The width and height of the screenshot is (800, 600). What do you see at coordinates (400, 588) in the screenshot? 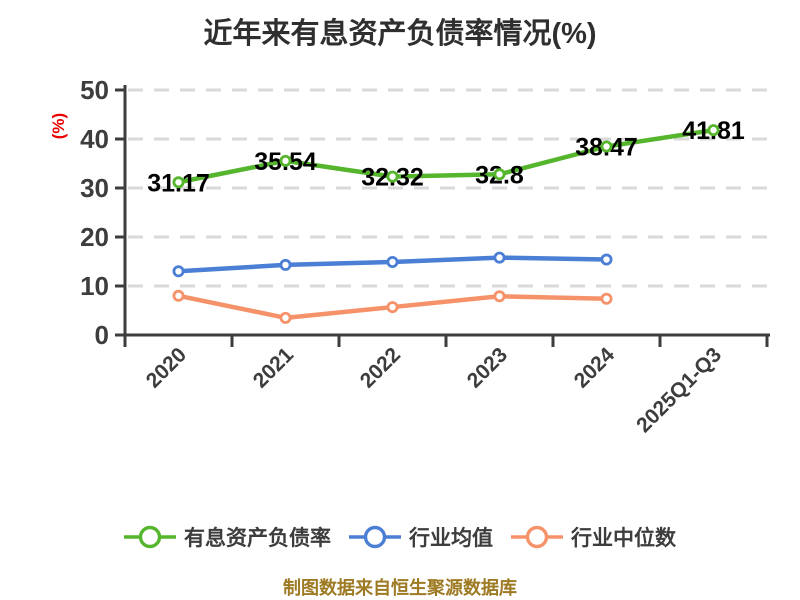
I see `data-source-note: 制图数据来自恒生聚源数据库` at bounding box center [400, 588].